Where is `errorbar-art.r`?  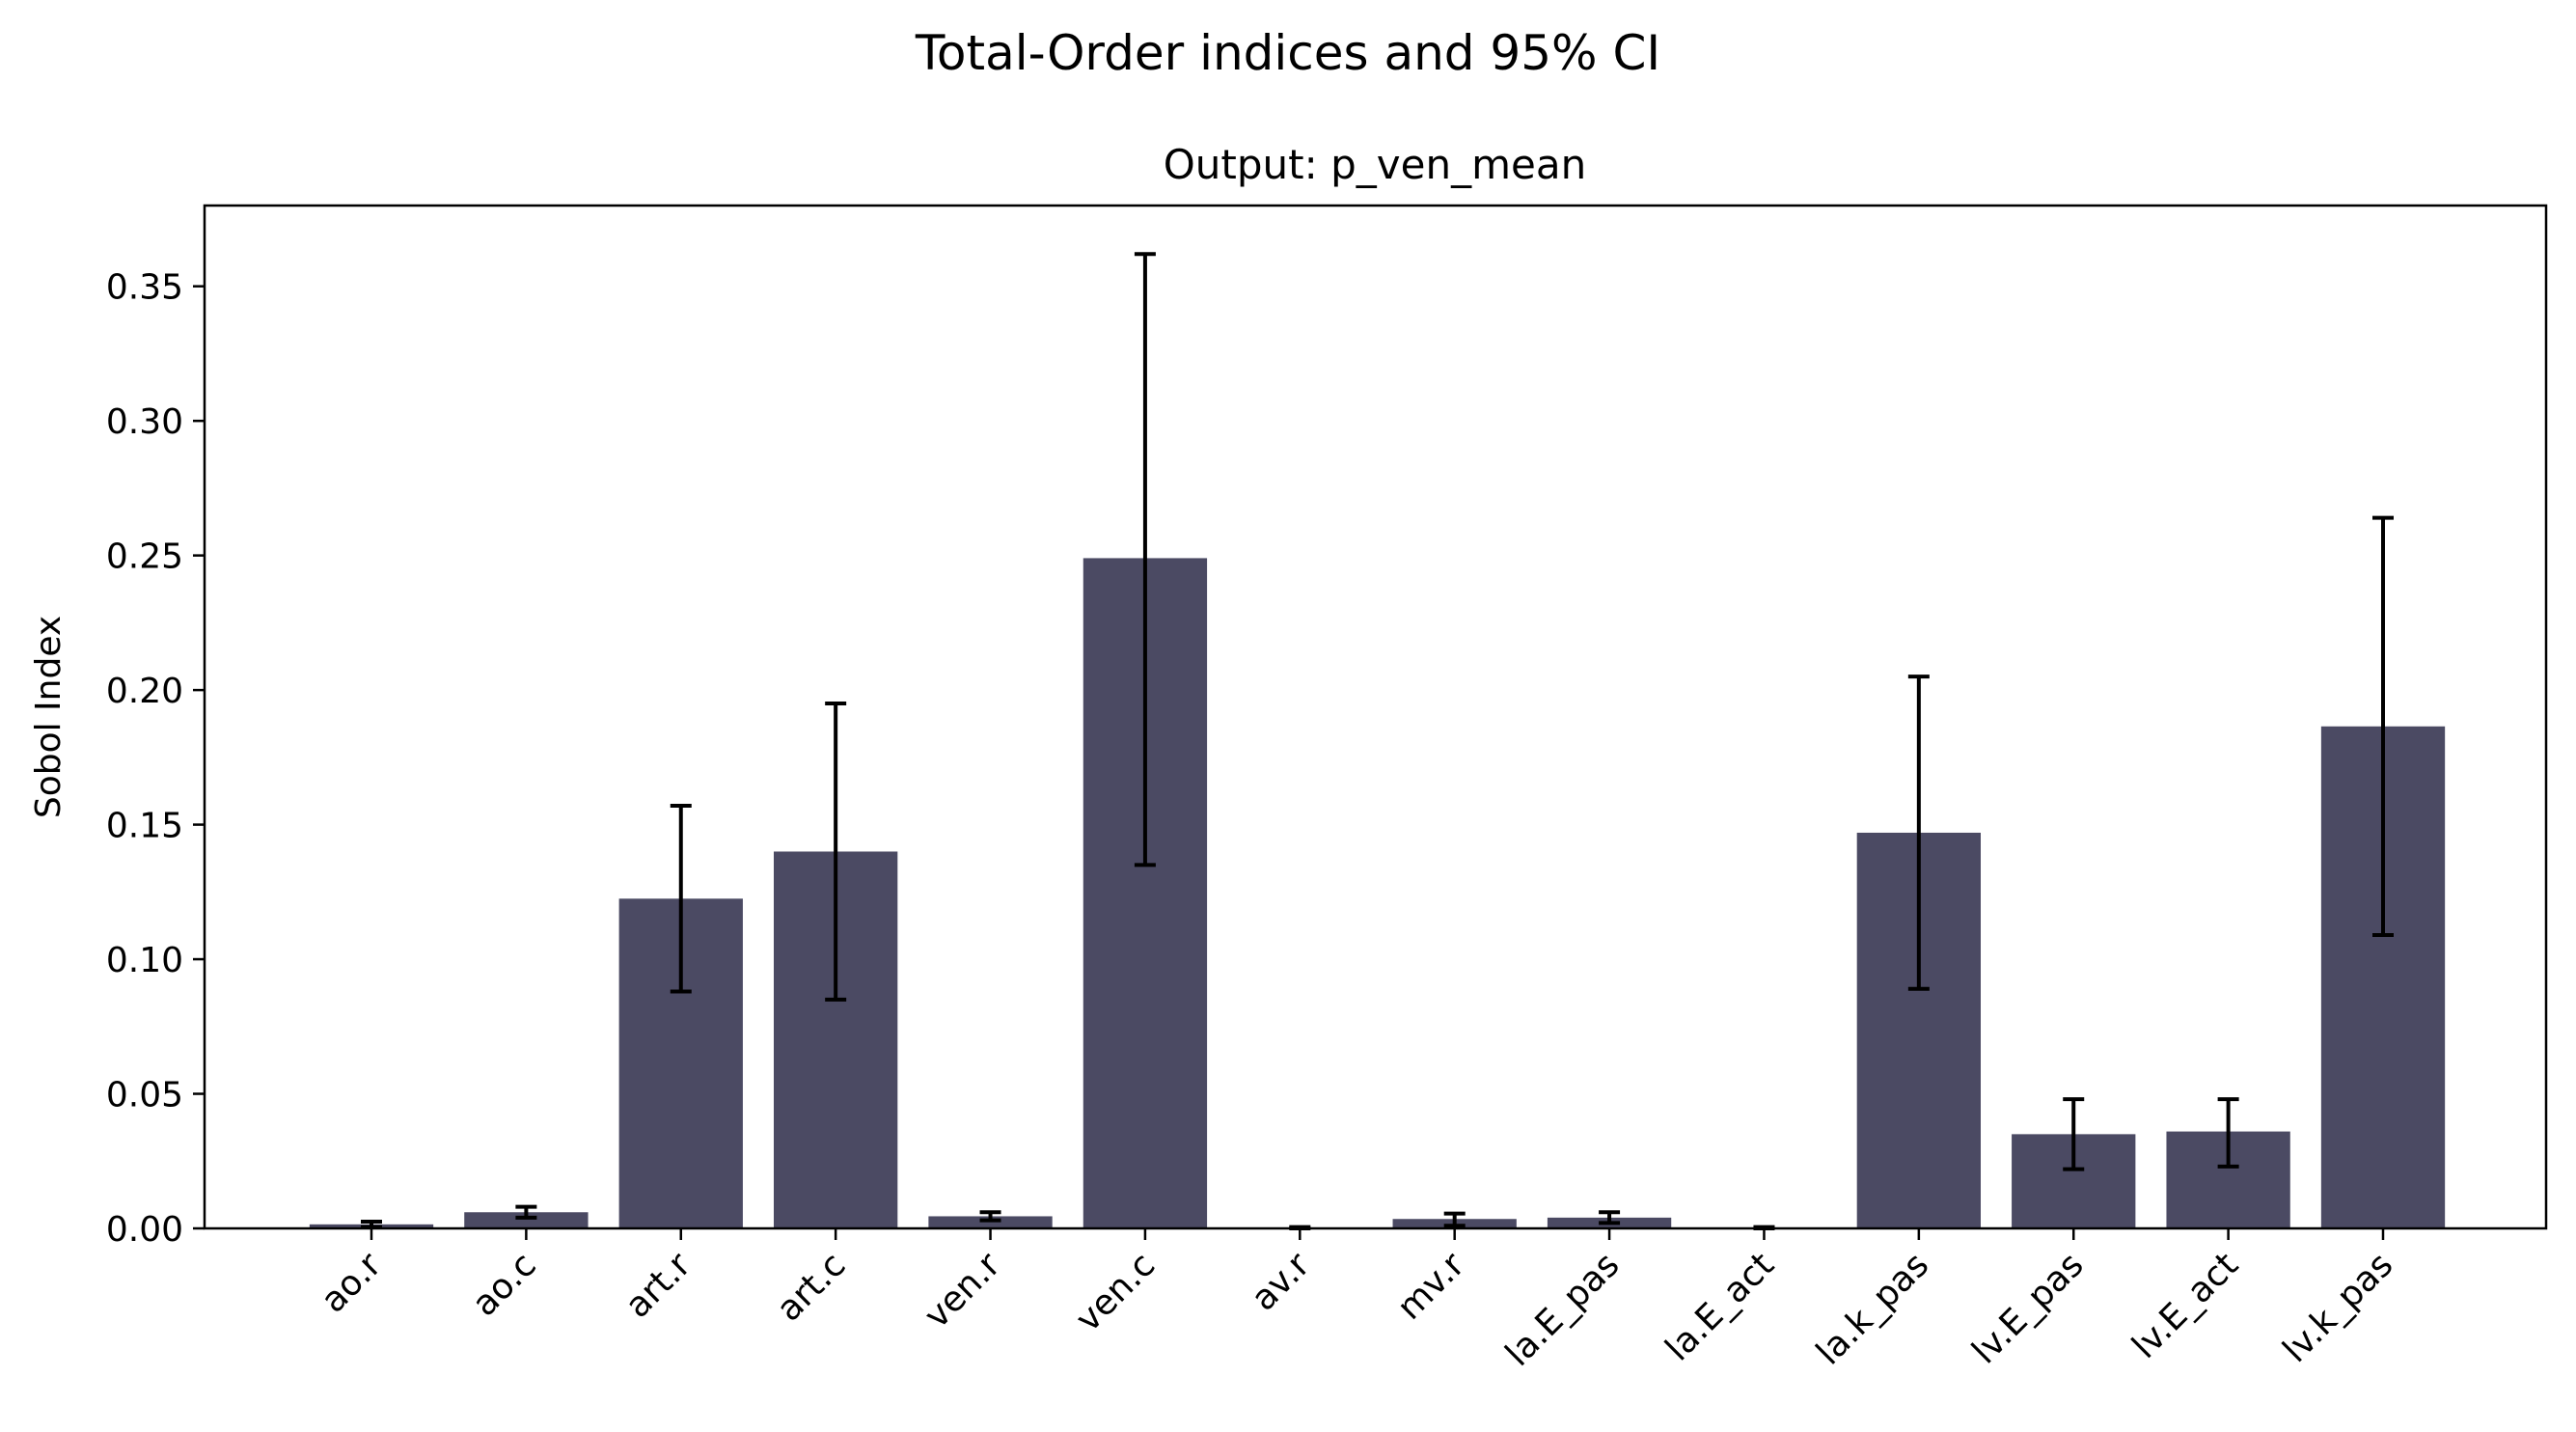
errorbar-art.r is located at coordinates (681, 899).